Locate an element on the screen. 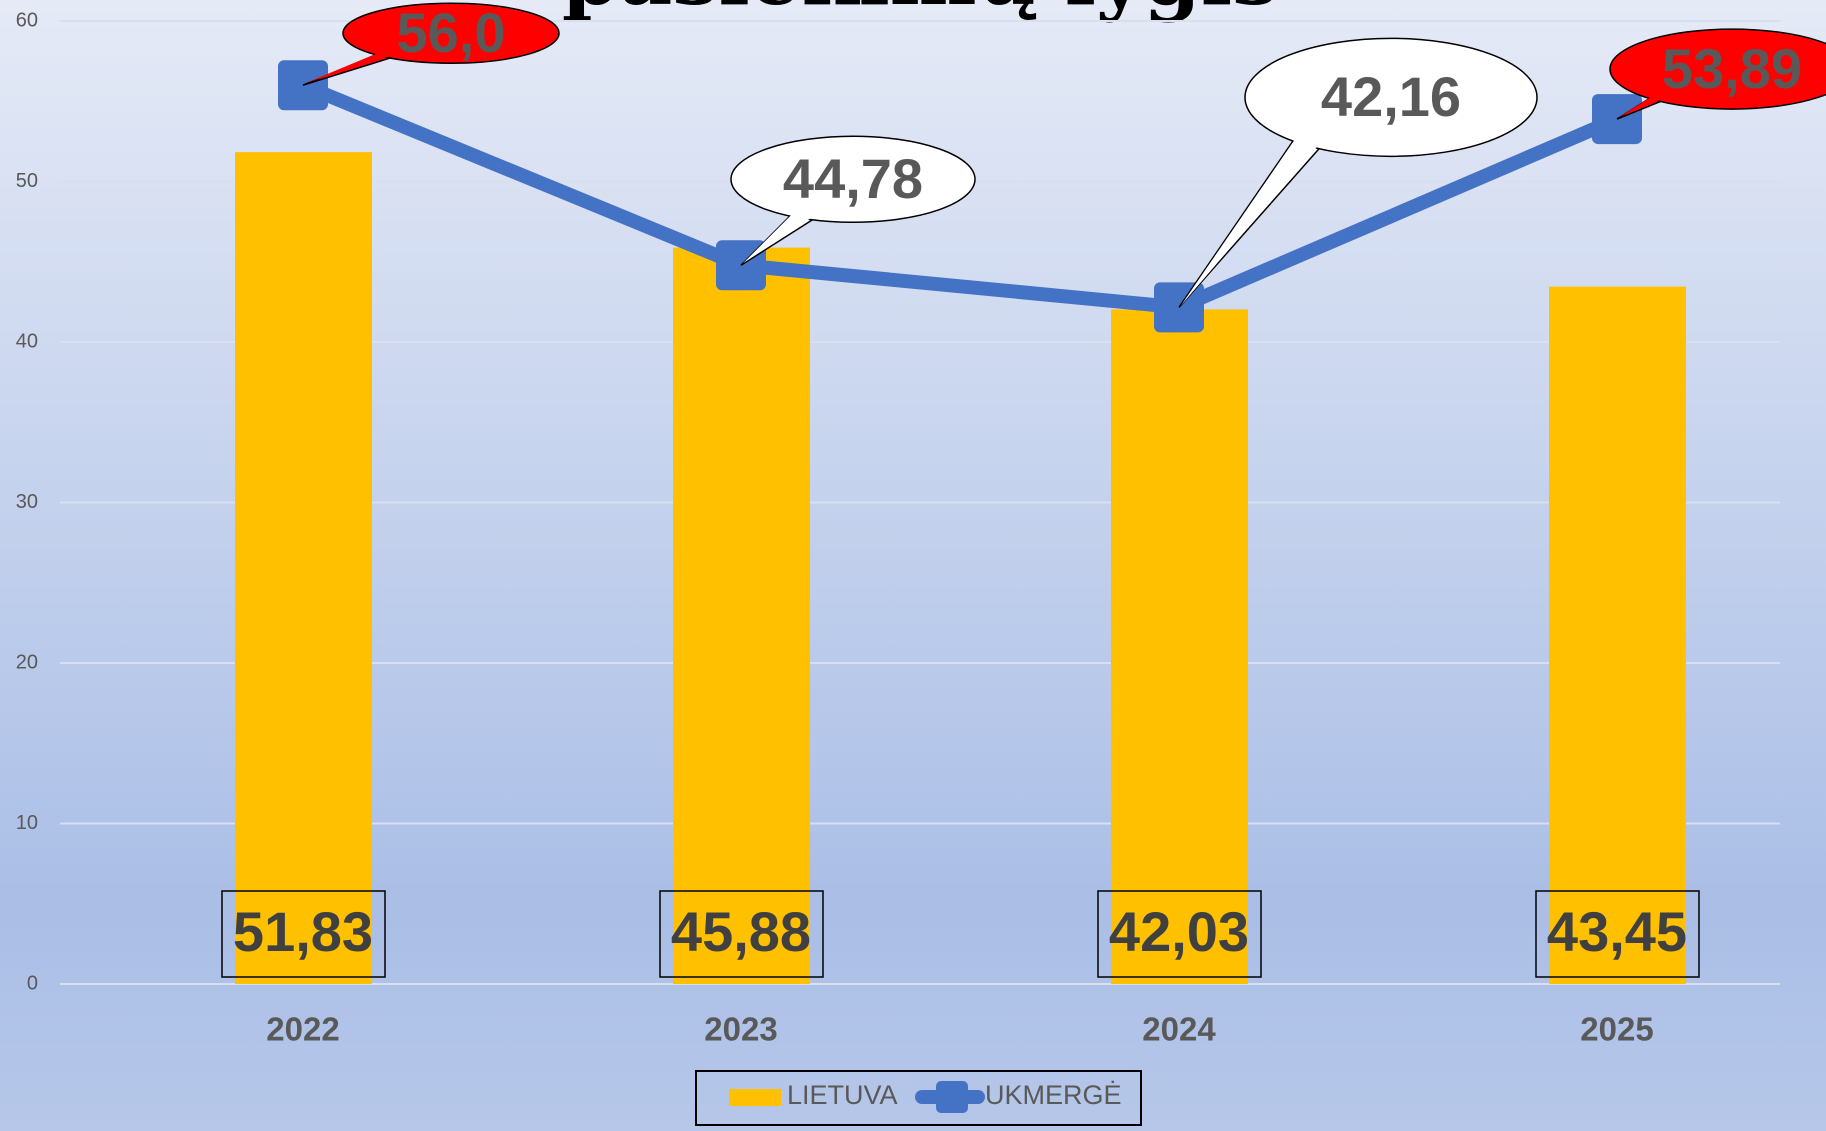  y-tick-label: 0 is located at coordinates (32, 983).